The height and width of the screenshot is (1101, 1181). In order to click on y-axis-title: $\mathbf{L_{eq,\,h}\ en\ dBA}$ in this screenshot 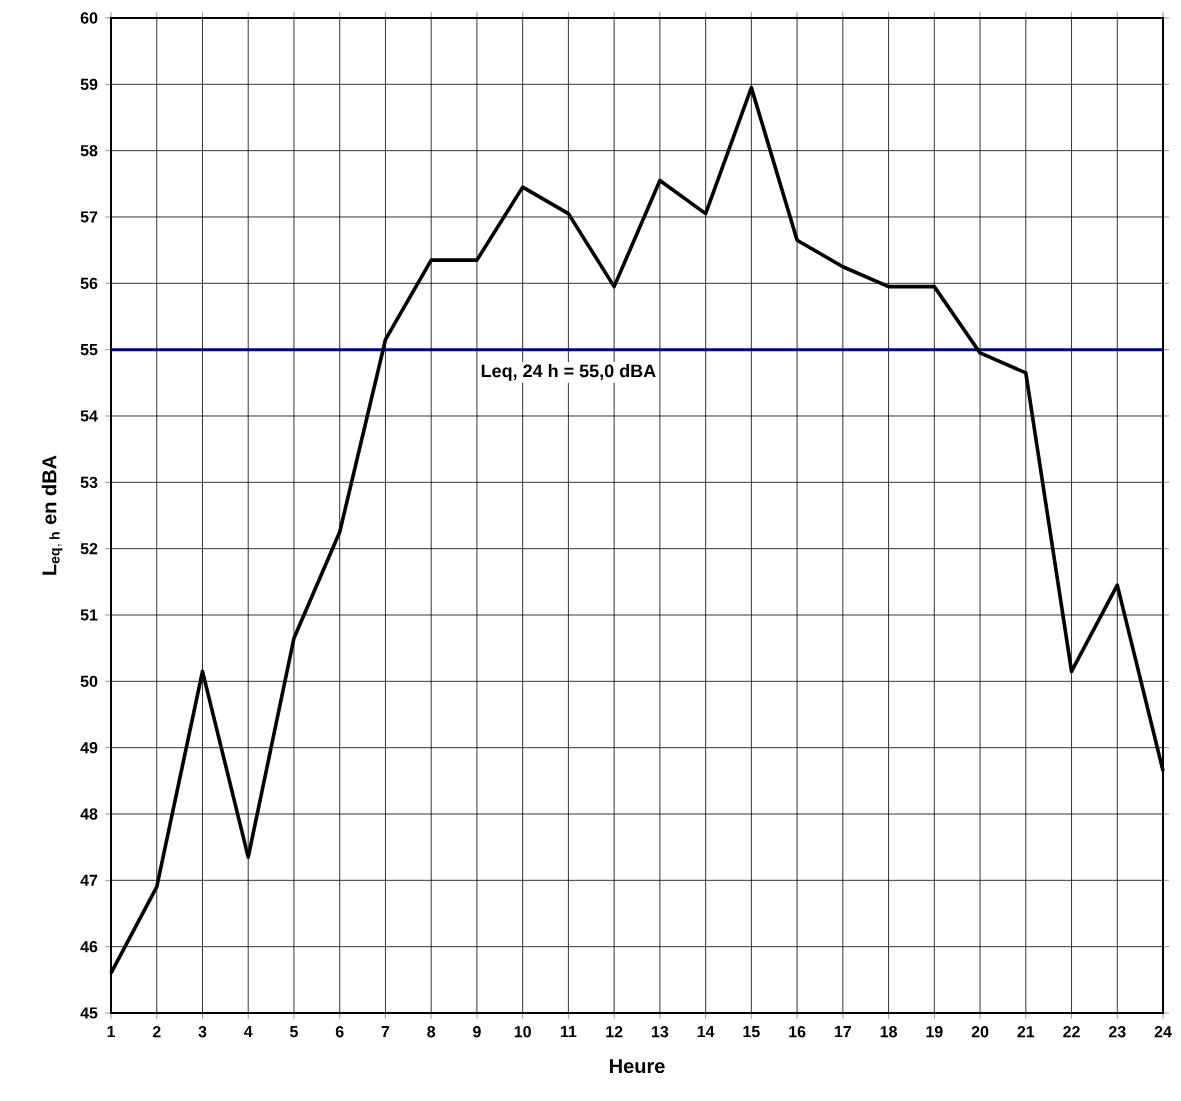, I will do `click(52, 515)`.